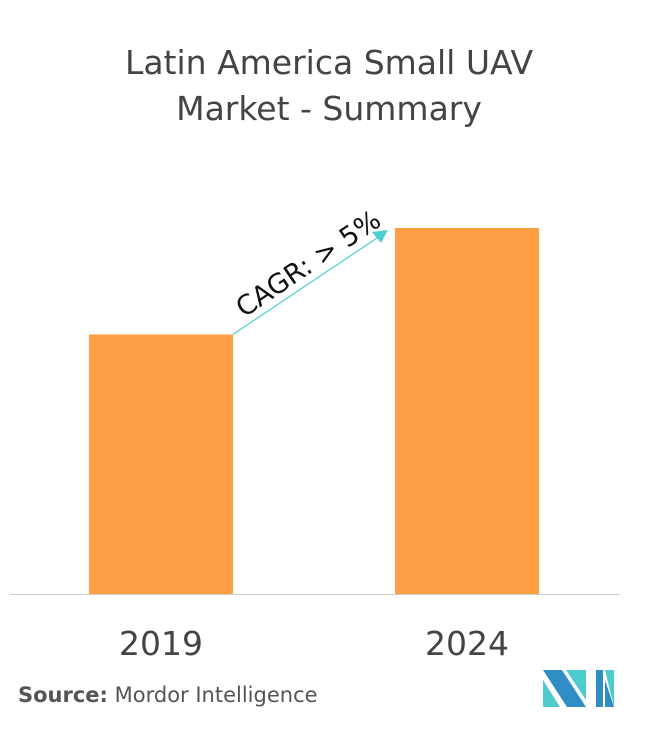  I want to click on chart-title: Latin America Small UAV Market - Summary, so click(329, 86).